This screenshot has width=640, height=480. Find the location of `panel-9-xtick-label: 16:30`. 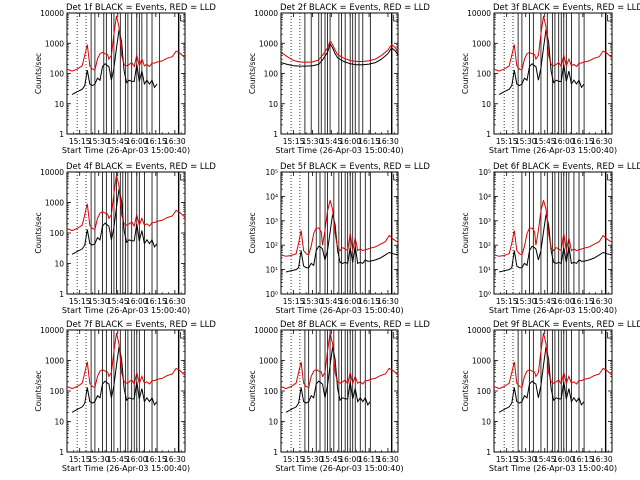

panel-9-xtick-label: 16:30 is located at coordinates (602, 459).